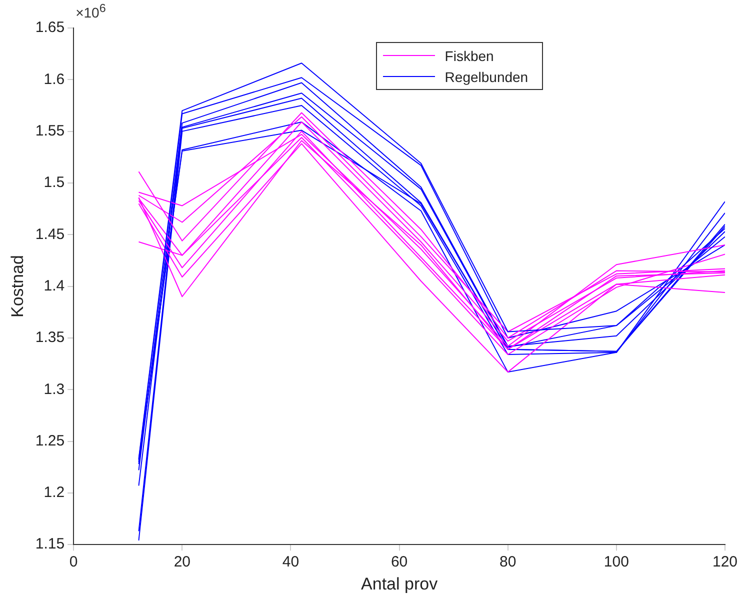 This screenshot has width=741, height=599. I want to click on y-tick-label: 1.6, so click(54, 79).